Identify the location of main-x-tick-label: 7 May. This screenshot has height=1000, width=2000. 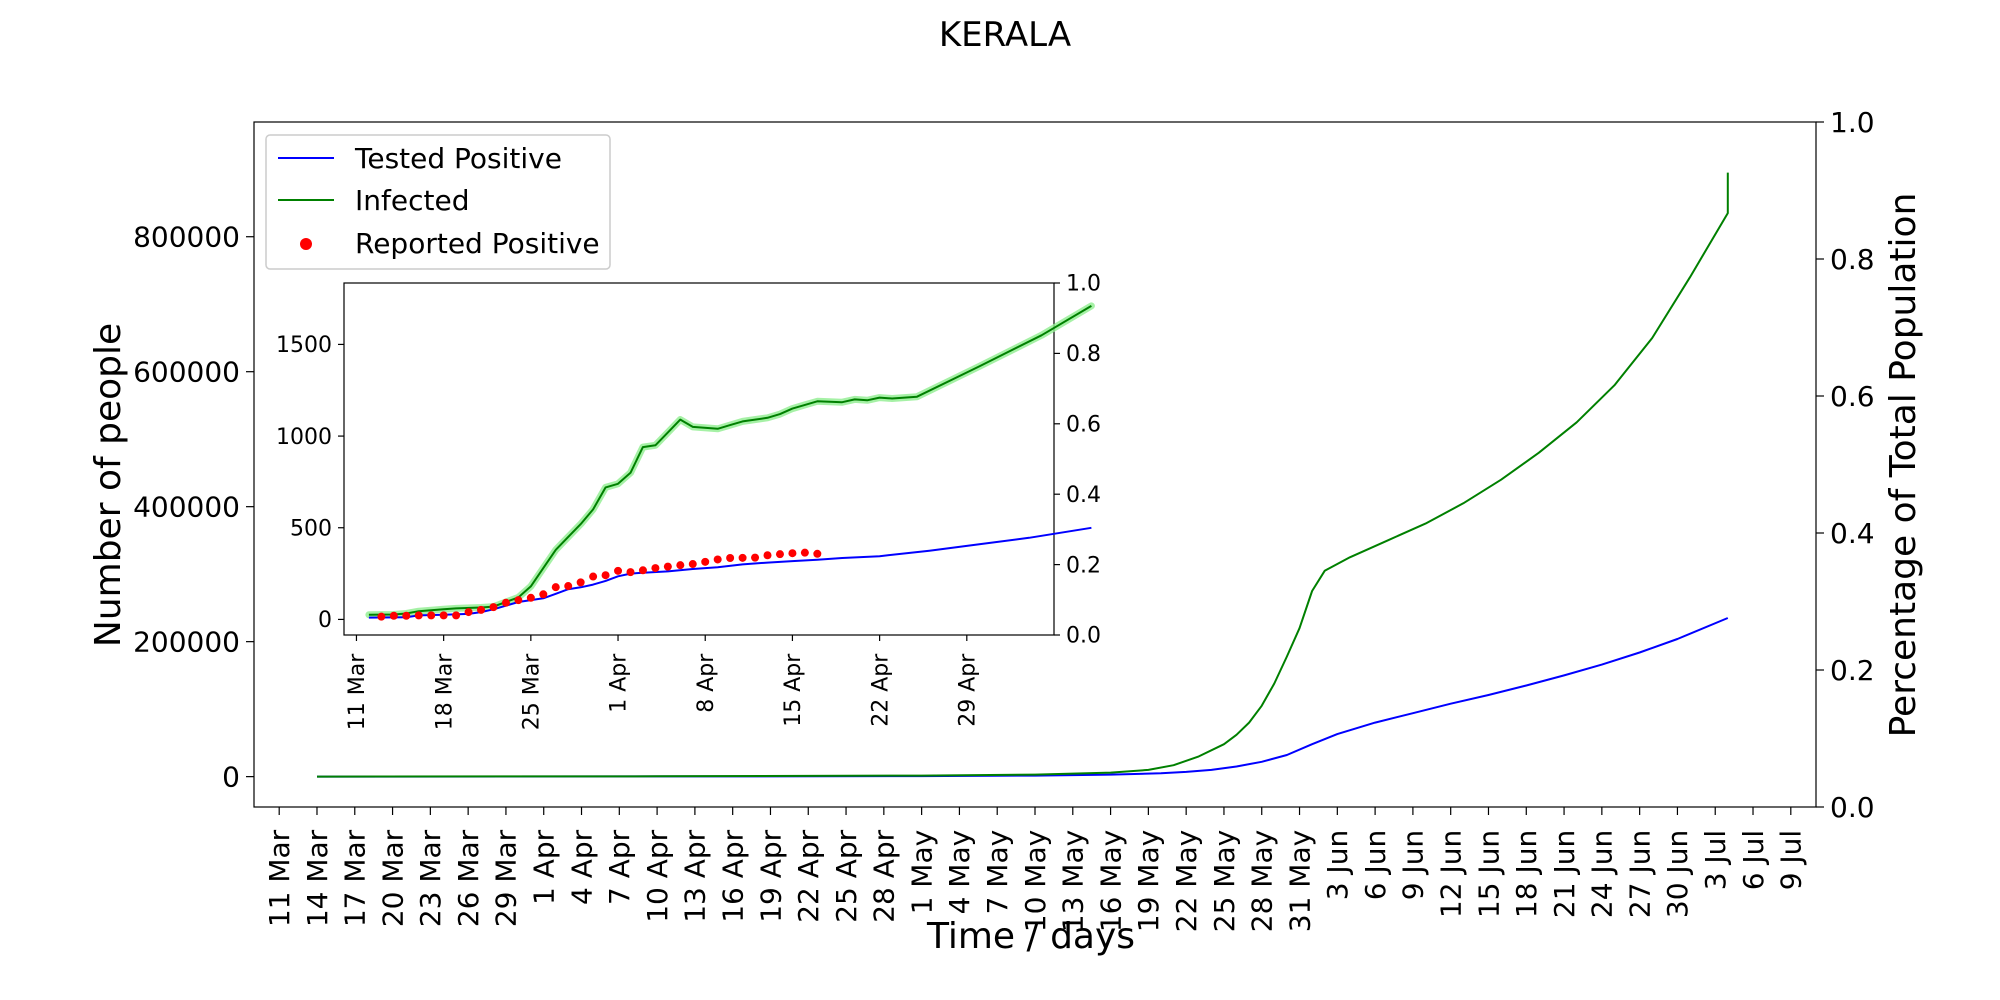
(997, 872).